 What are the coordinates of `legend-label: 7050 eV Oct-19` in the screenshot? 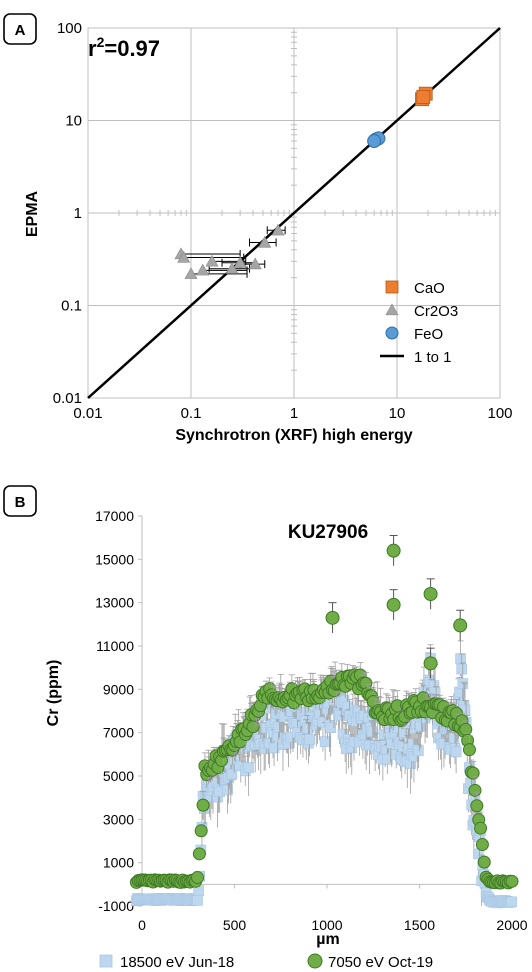 It's located at (380, 962).